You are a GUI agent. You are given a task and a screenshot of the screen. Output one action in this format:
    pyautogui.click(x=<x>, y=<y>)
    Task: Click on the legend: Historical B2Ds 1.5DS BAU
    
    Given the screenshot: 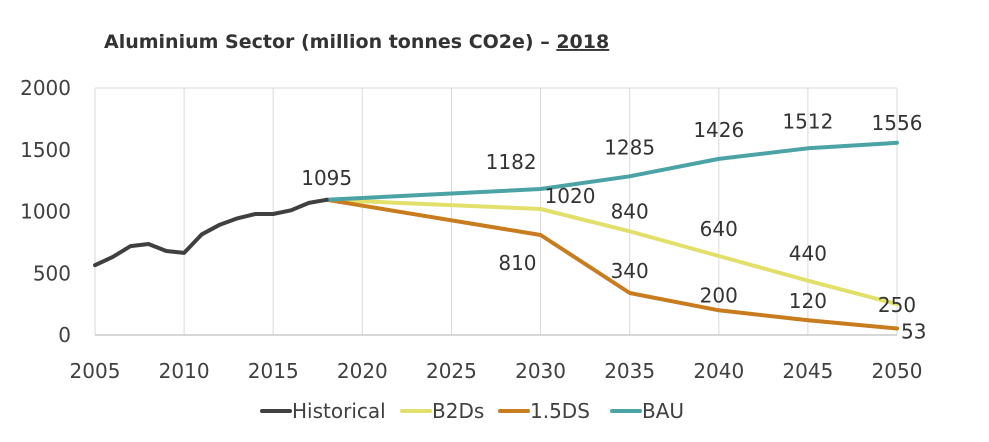 What is the action you would take?
    pyautogui.click(x=472, y=411)
    